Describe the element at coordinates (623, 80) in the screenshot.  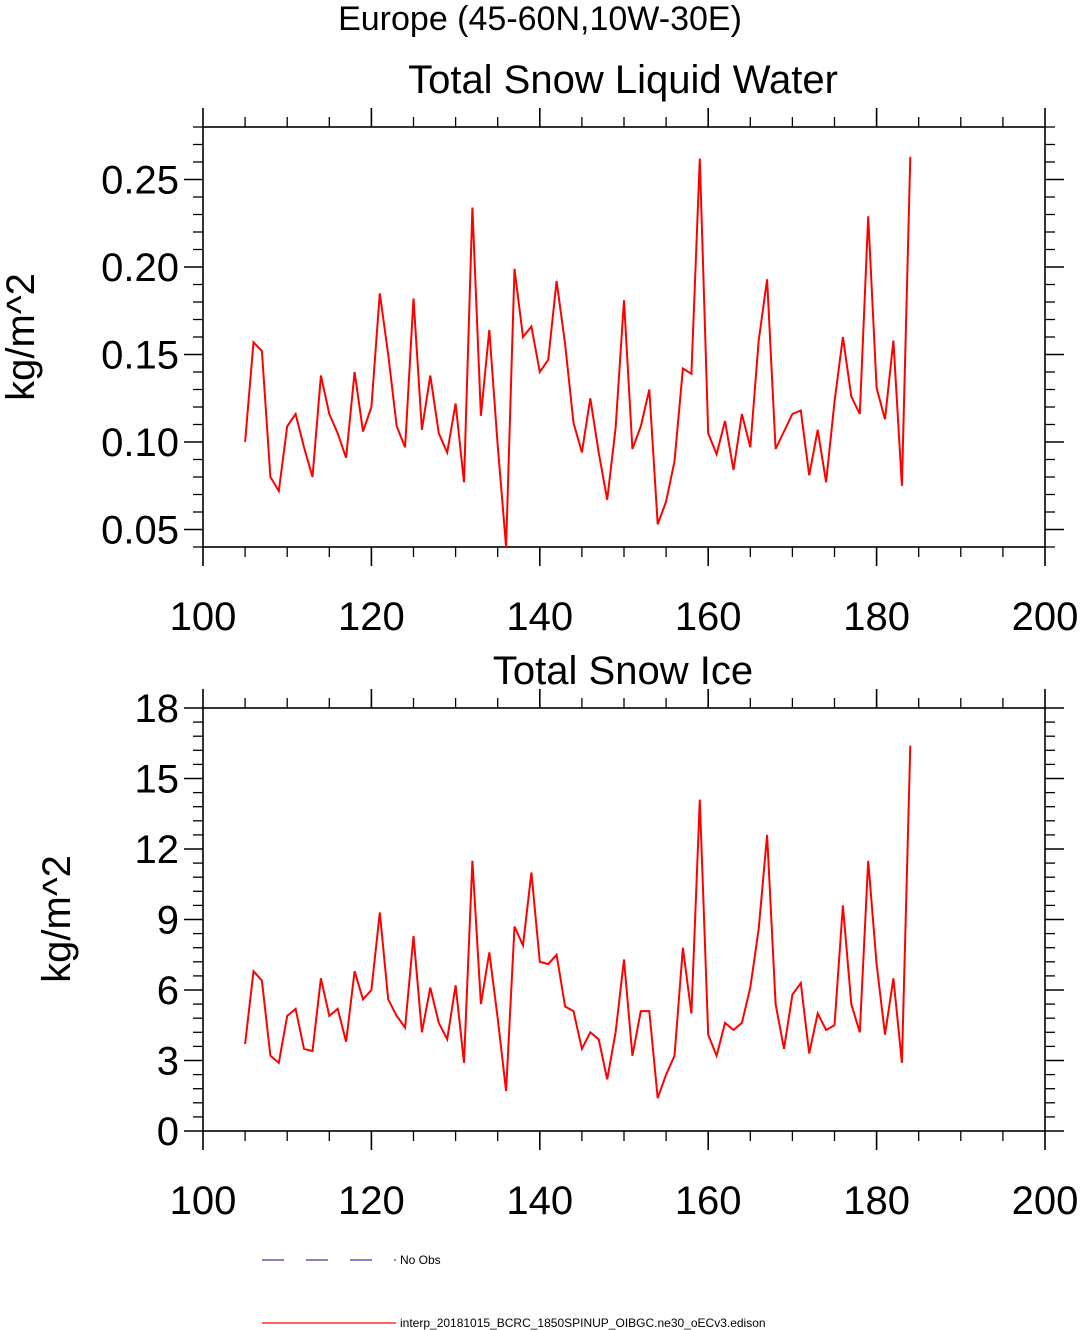
I see `panel-title: Total Snow Liquid Water` at that location.